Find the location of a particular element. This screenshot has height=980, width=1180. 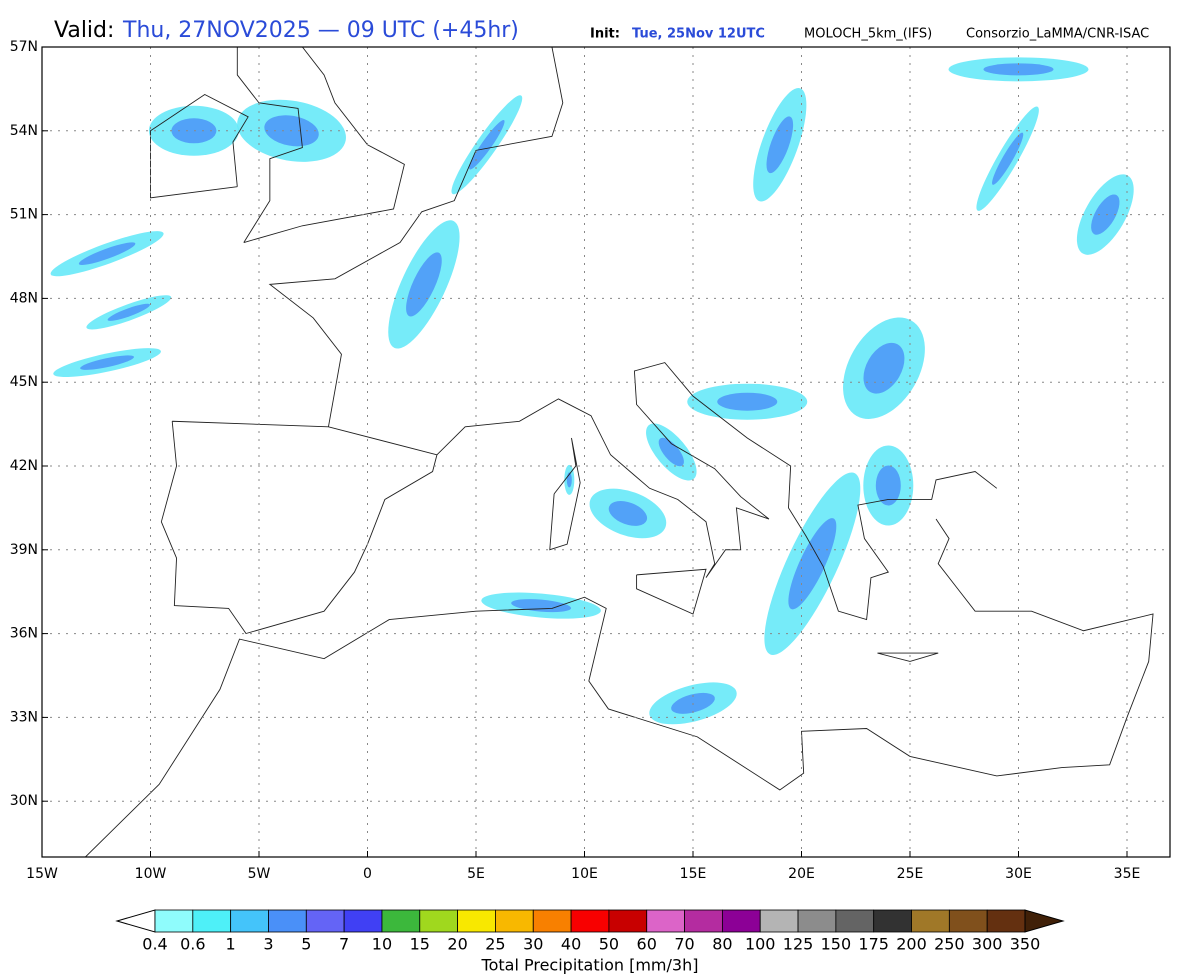

lat-label: 33N is located at coordinates (24, 717).